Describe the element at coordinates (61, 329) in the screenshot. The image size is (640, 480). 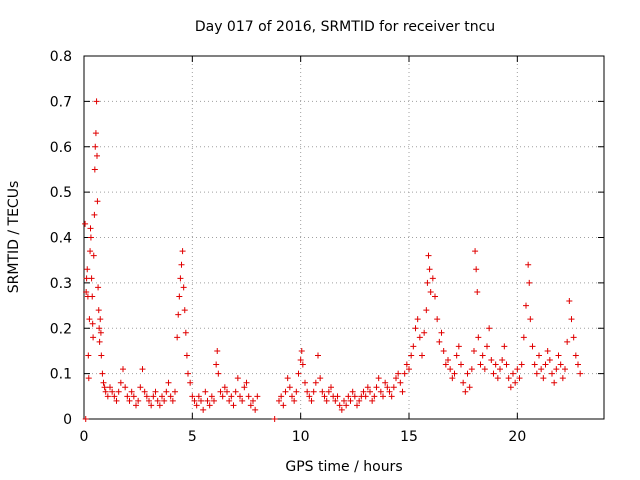
I see `y-tick-label: 0.2` at that location.